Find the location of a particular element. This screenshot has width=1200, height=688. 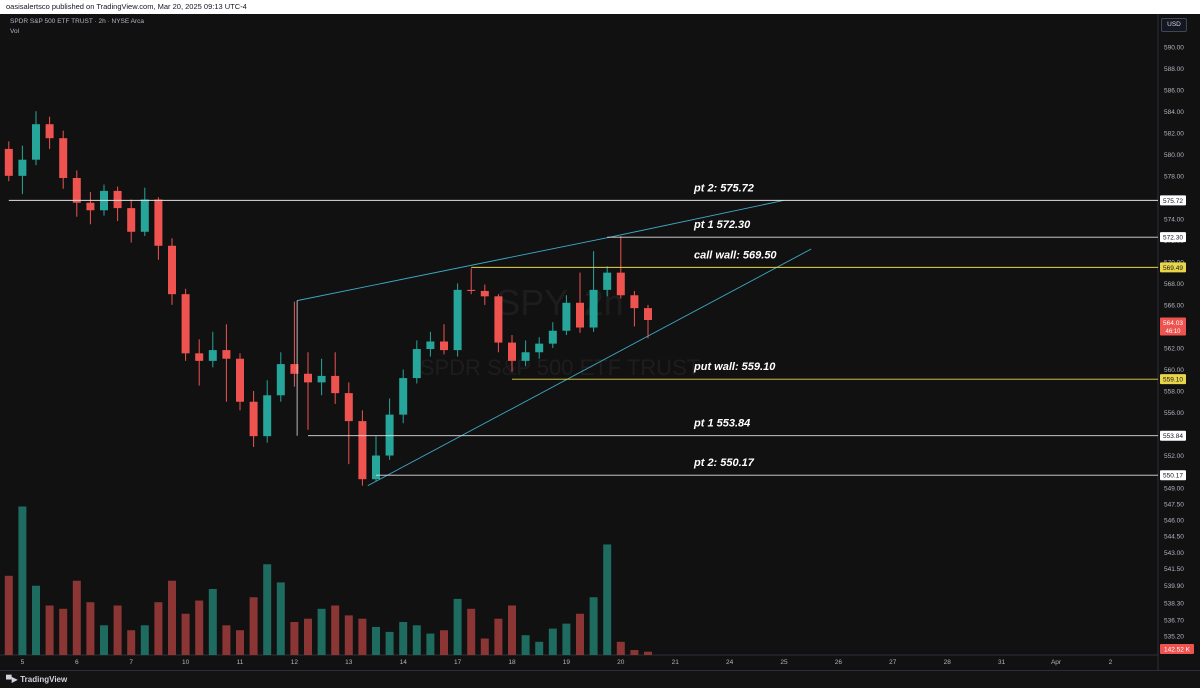

y-tick-label: 590.00 is located at coordinates (1174, 47).